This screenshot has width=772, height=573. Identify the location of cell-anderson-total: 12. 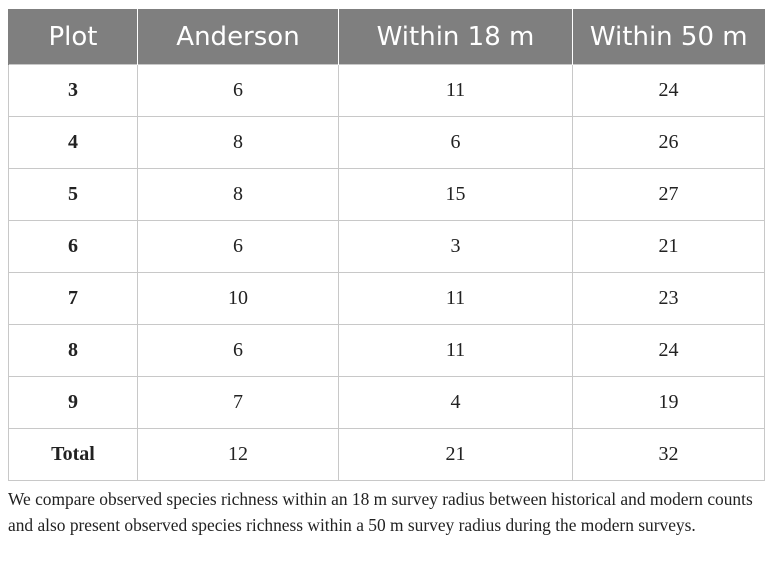
(238, 454).